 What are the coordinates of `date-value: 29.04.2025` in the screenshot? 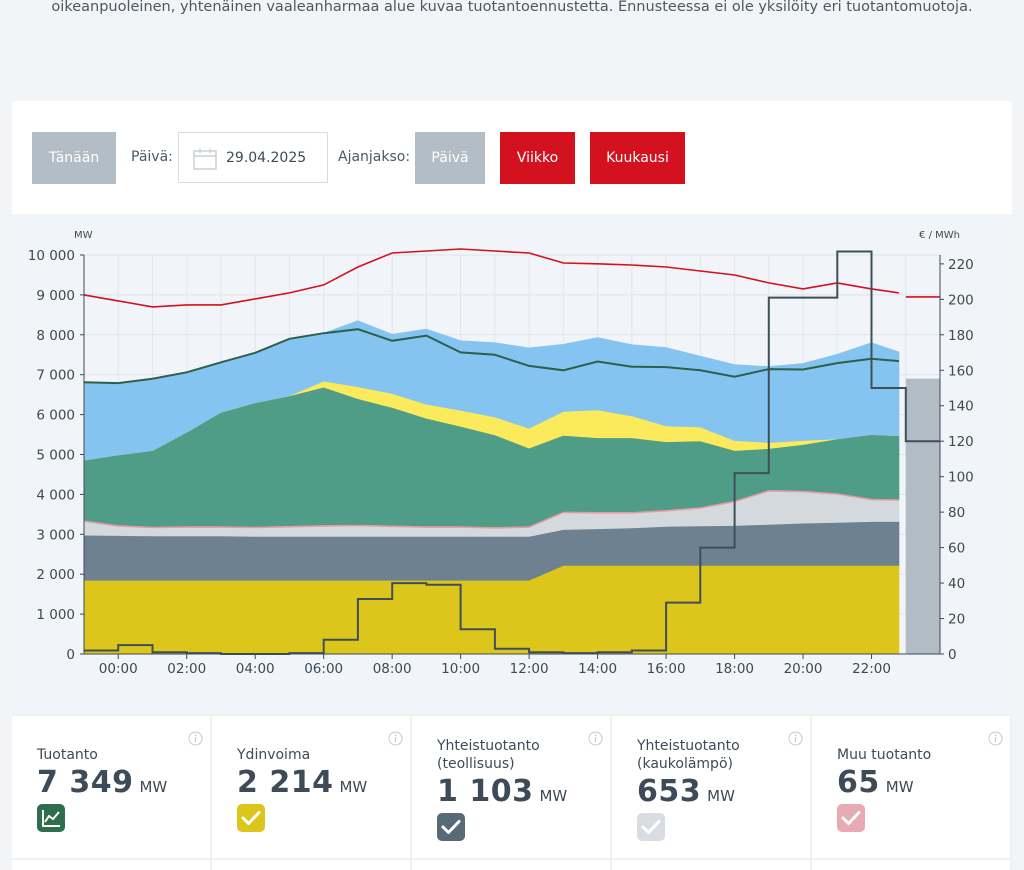 It's located at (266, 158).